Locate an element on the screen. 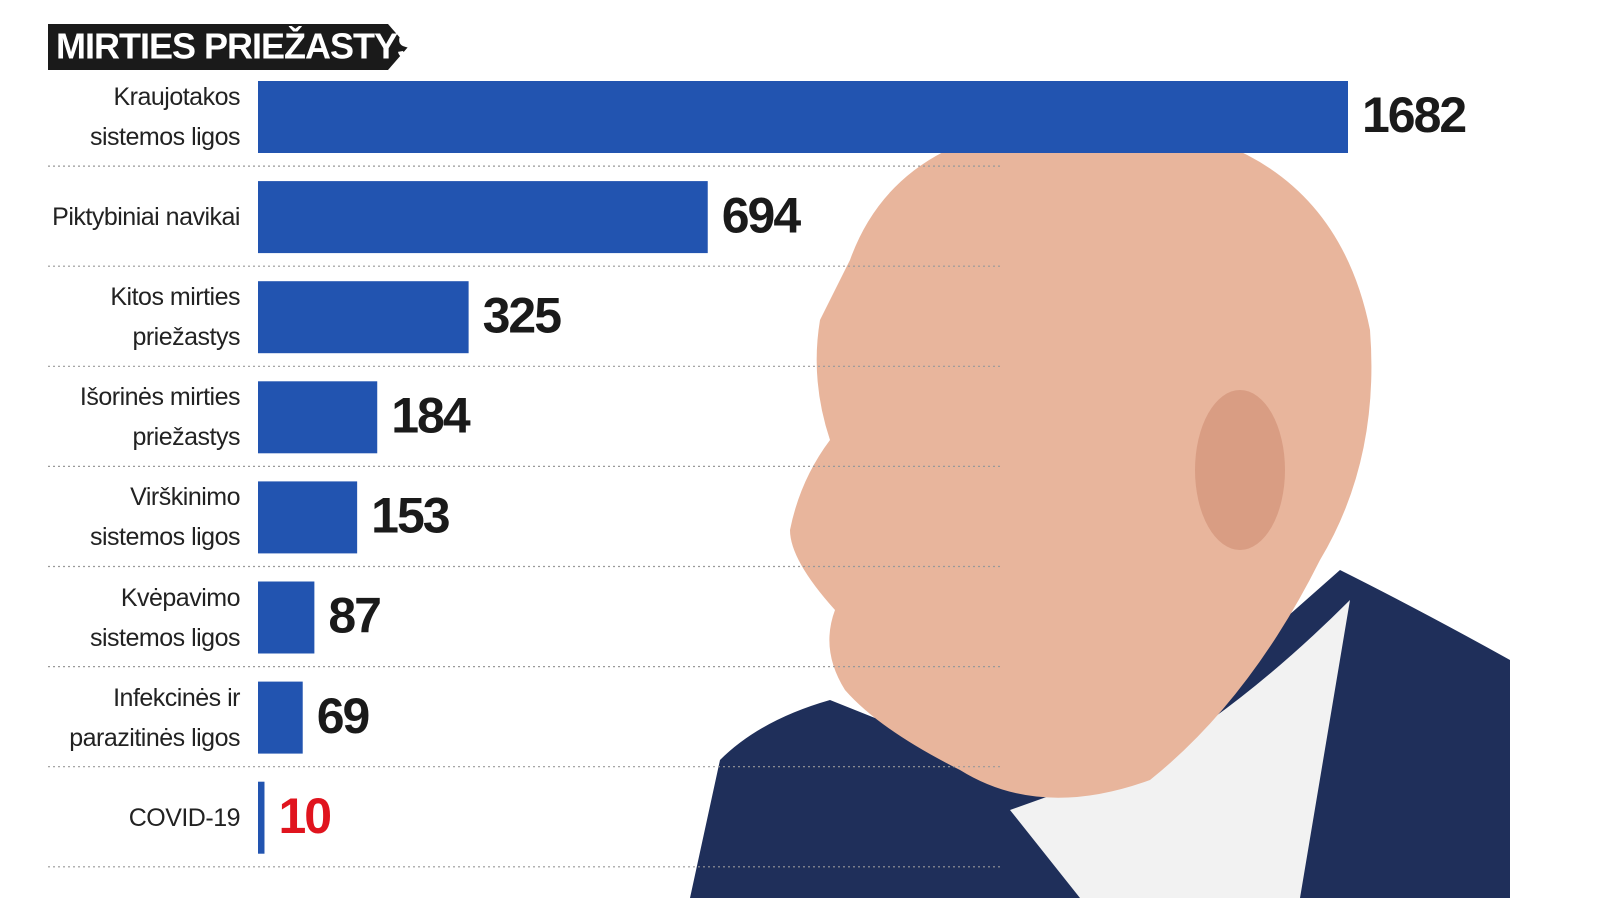 This screenshot has width=1600, height=918. value-label: 694 is located at coordinates (762, 215).